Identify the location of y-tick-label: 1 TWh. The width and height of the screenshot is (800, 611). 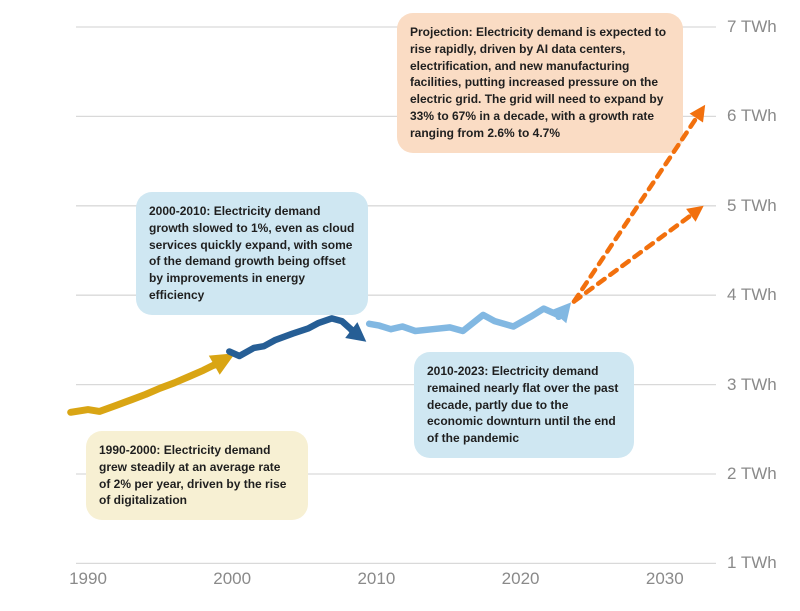
(752, 563).